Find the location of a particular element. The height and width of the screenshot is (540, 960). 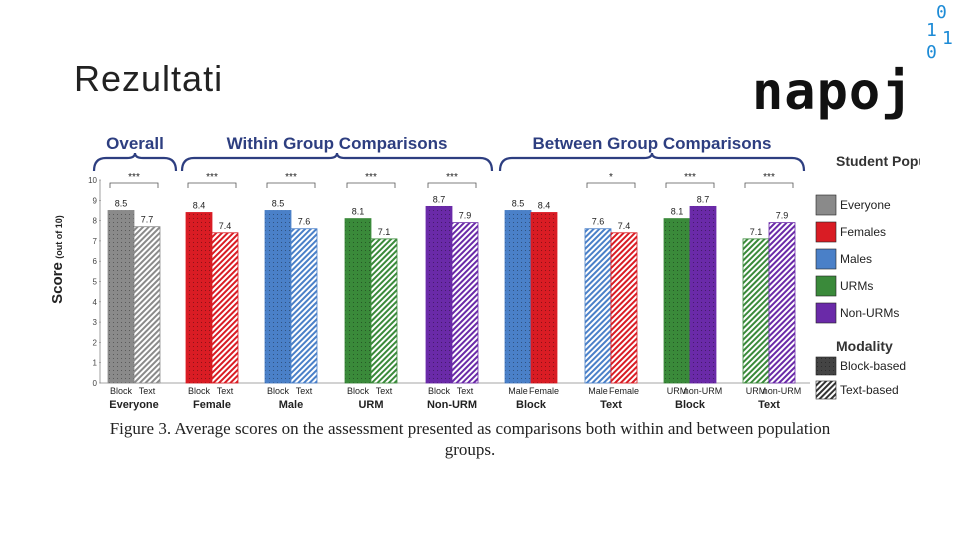

data-label: 7.7 is located at coordinates (147, 220).